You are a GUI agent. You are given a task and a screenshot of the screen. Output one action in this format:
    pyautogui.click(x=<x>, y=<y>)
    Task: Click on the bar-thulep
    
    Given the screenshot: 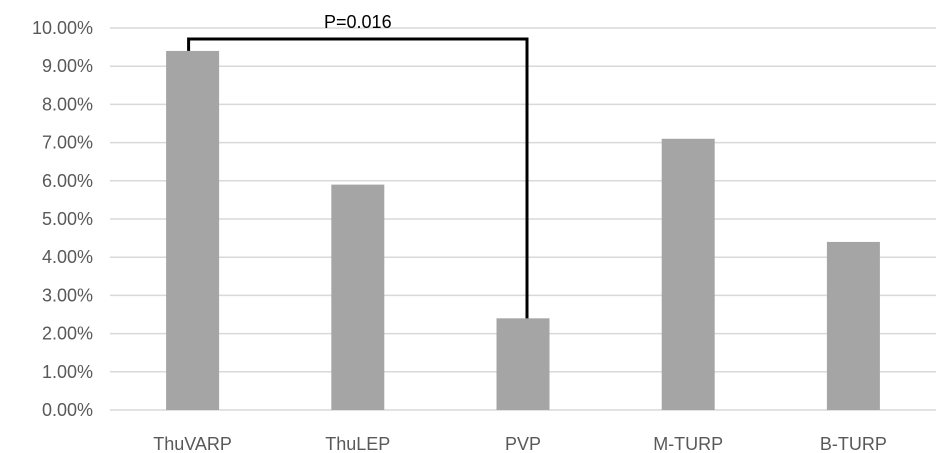 What is the action you would take?
    pyautogui.click(x=358, y=297)
    